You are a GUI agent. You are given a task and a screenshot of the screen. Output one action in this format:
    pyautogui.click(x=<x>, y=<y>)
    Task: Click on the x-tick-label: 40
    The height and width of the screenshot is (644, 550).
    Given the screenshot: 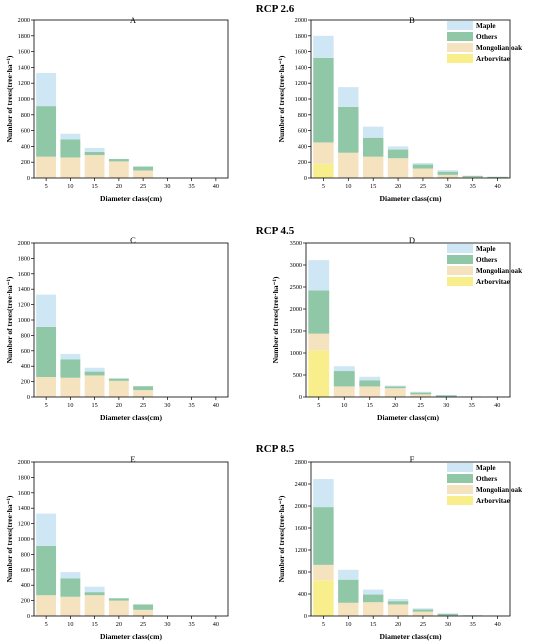 What is the action you would take?
    pyautogui.click(x=216, y=186)
    